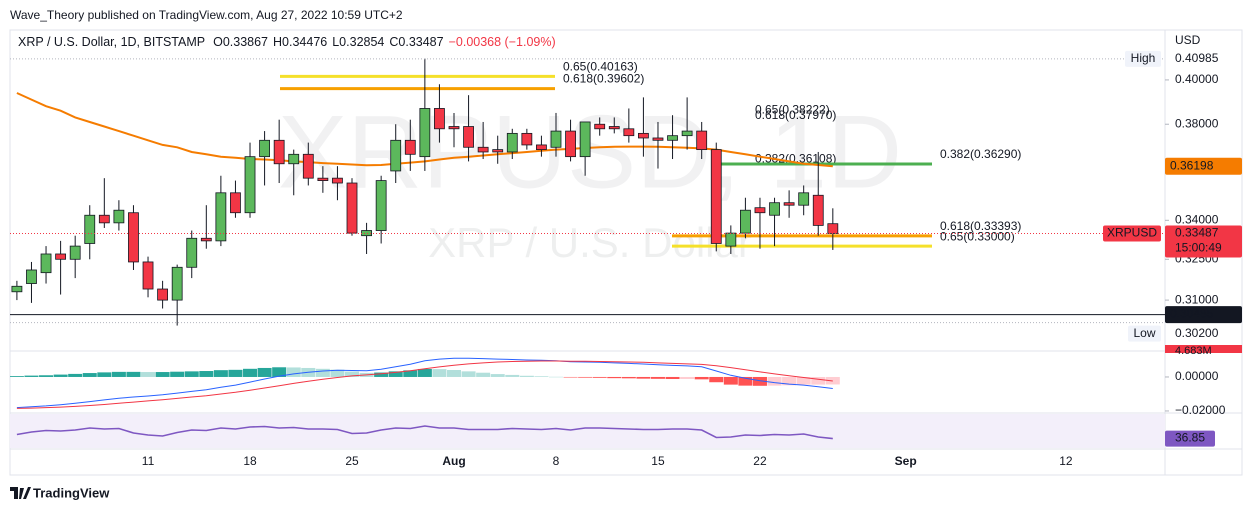 The image size is (1252, 510). Describe the element at coordinates (980, 154) in the screenshot. I see `fib-label: 0.382(0.36290)` at that location.